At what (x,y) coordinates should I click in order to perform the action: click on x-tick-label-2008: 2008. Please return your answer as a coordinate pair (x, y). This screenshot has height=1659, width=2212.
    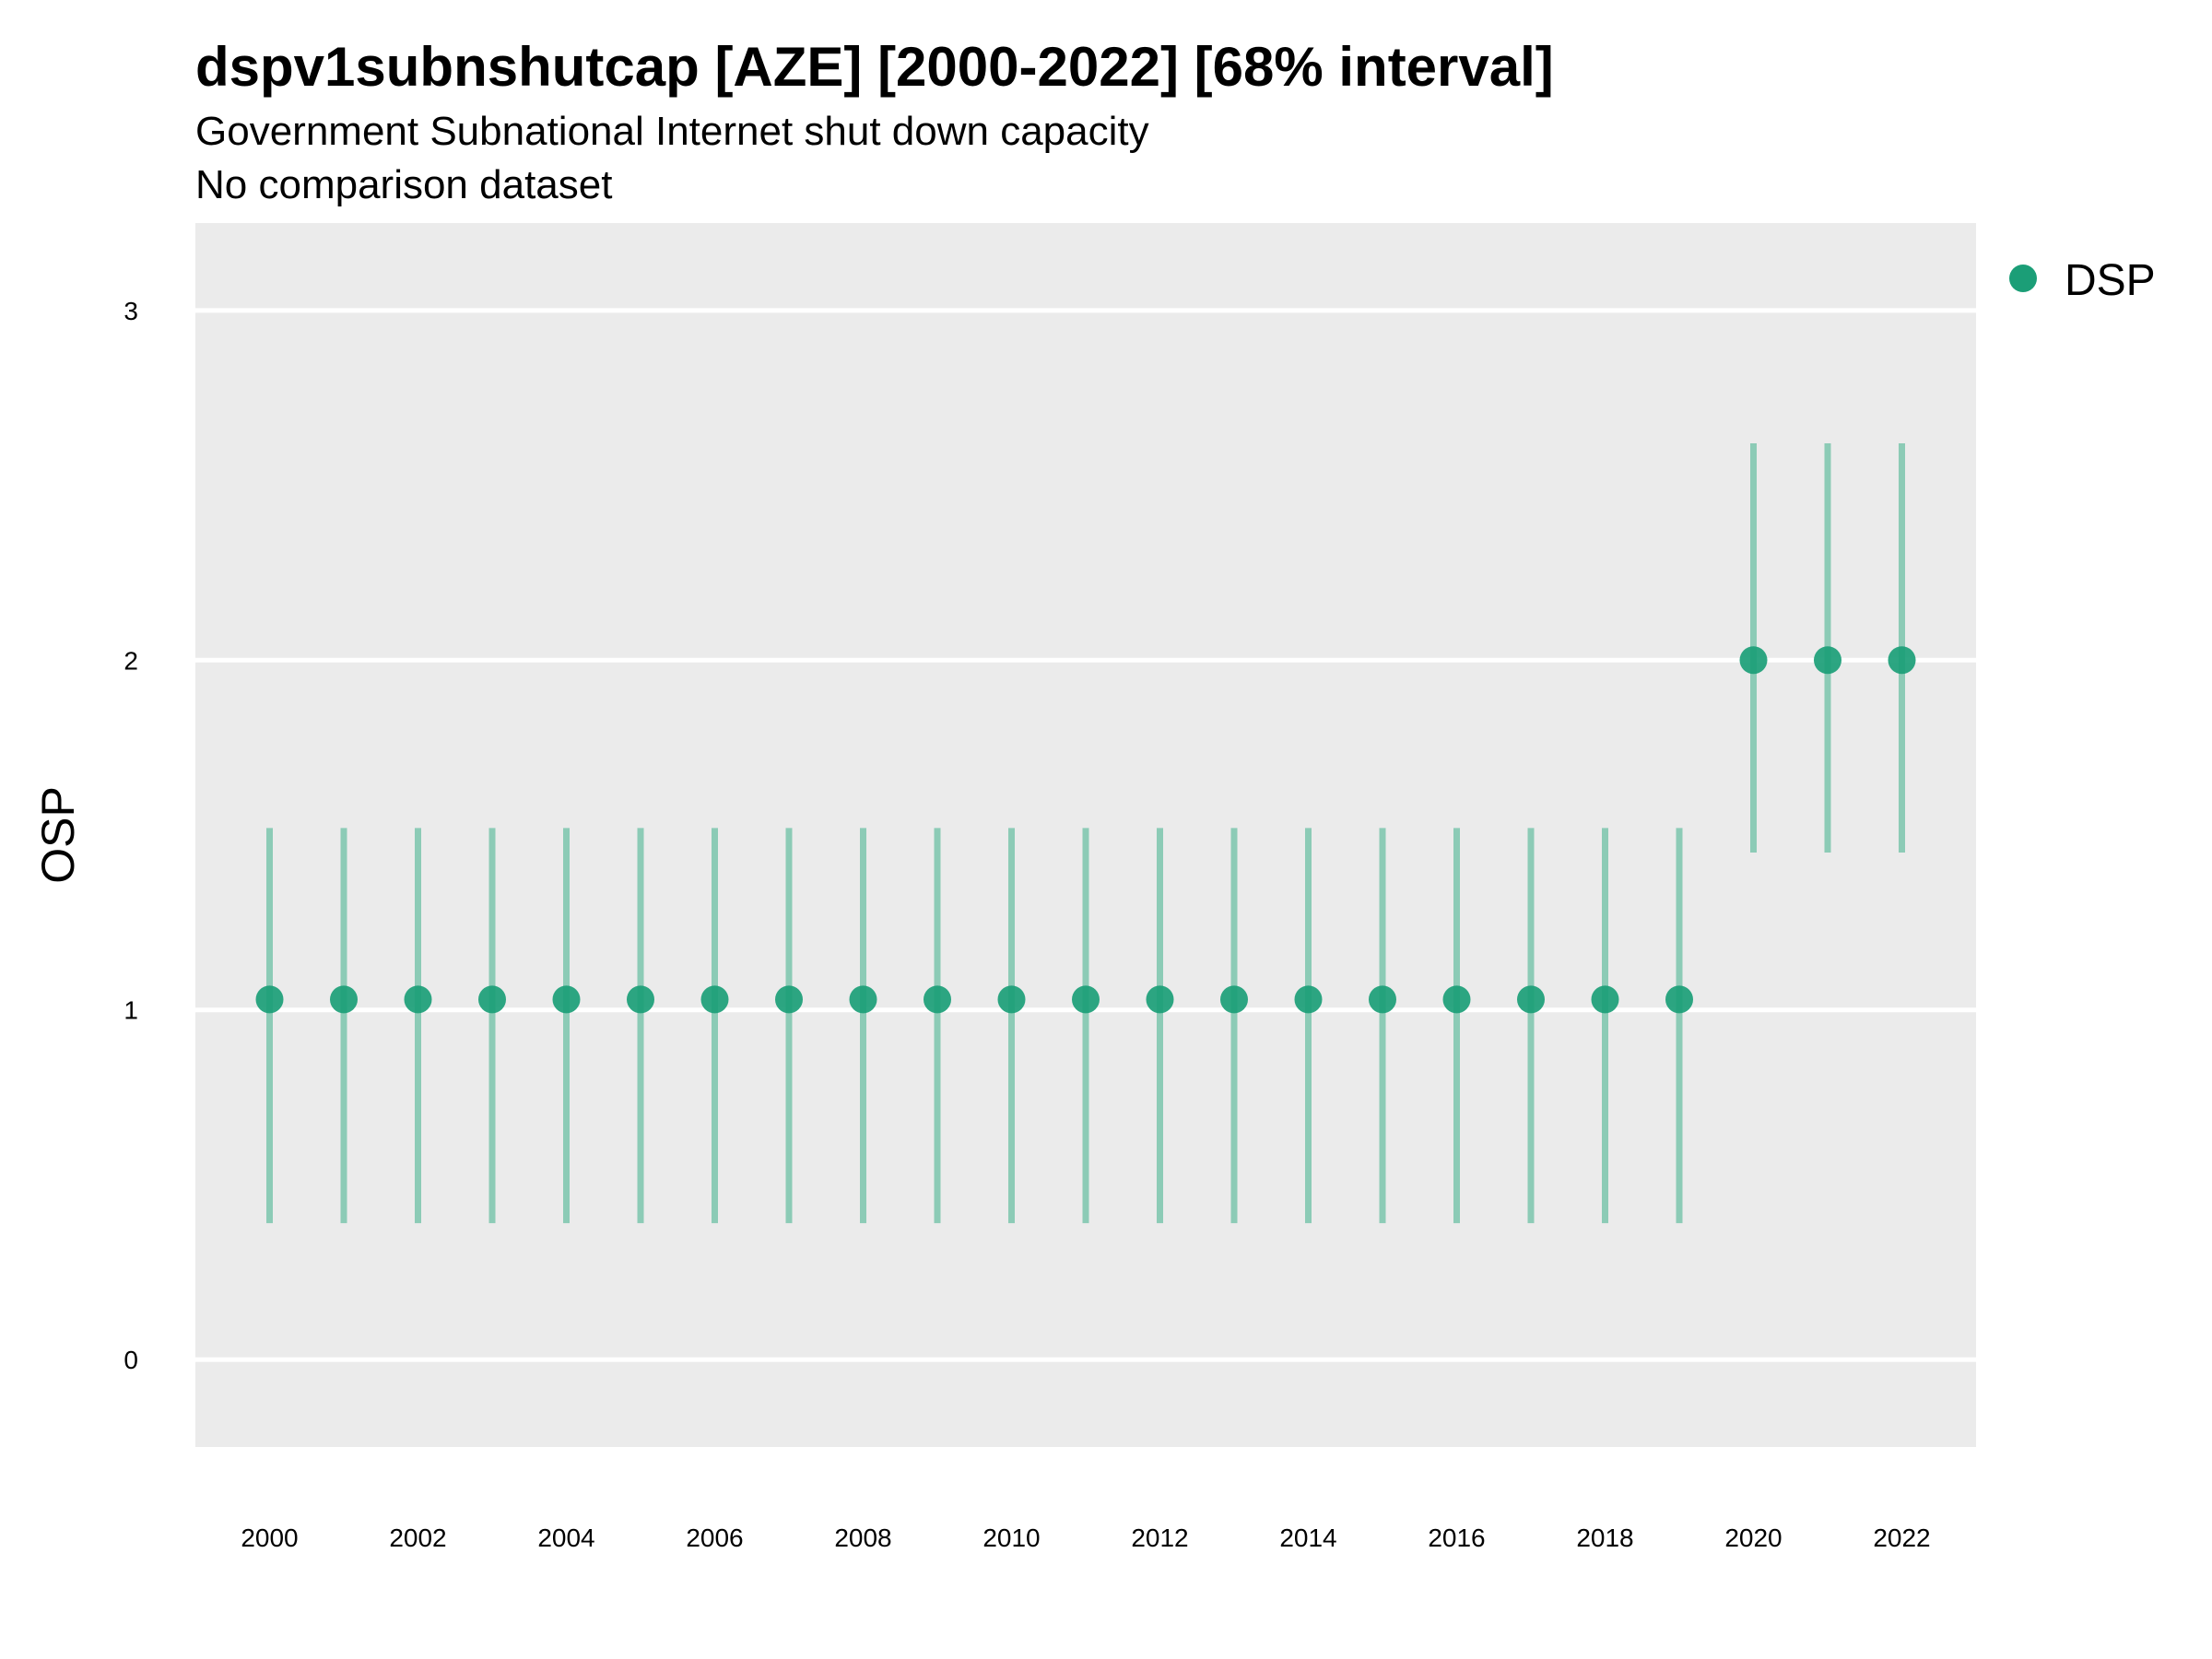
    Looking at the image, I should click on (862, 1538).